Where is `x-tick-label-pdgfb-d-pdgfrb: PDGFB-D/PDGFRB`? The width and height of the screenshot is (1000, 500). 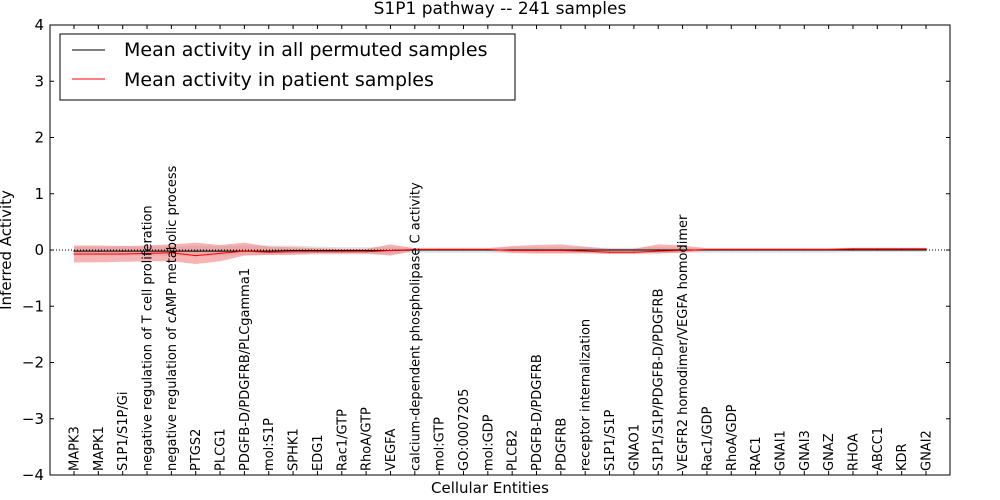 x-tick-label-pdgfb-d-pdgfrb: PDGFB-D/PDGFRB is located at coordinates (537, 412).